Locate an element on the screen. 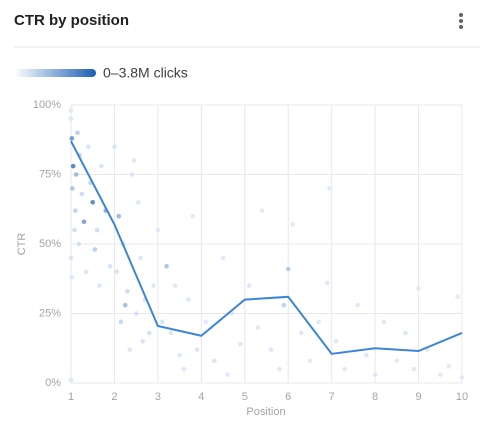  x-tick-label: 1 is located at coordinates (71, 397).